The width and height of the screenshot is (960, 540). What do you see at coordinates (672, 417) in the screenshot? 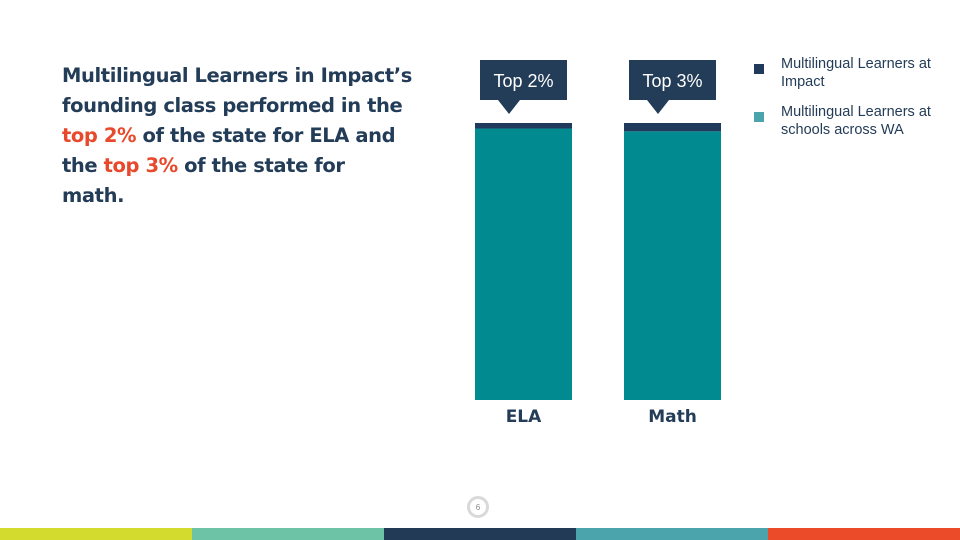
I see `x-tick-label-math: Math` at bounding box center [672, 417].